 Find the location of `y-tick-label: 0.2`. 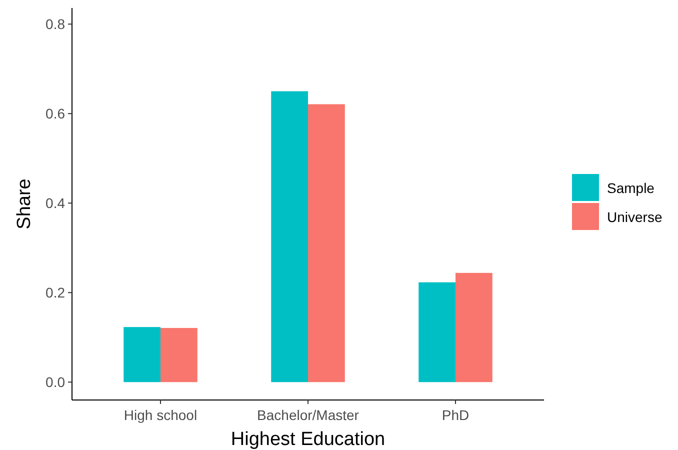

y-tick-label: 0.2 is located at coordinates (56, 292).